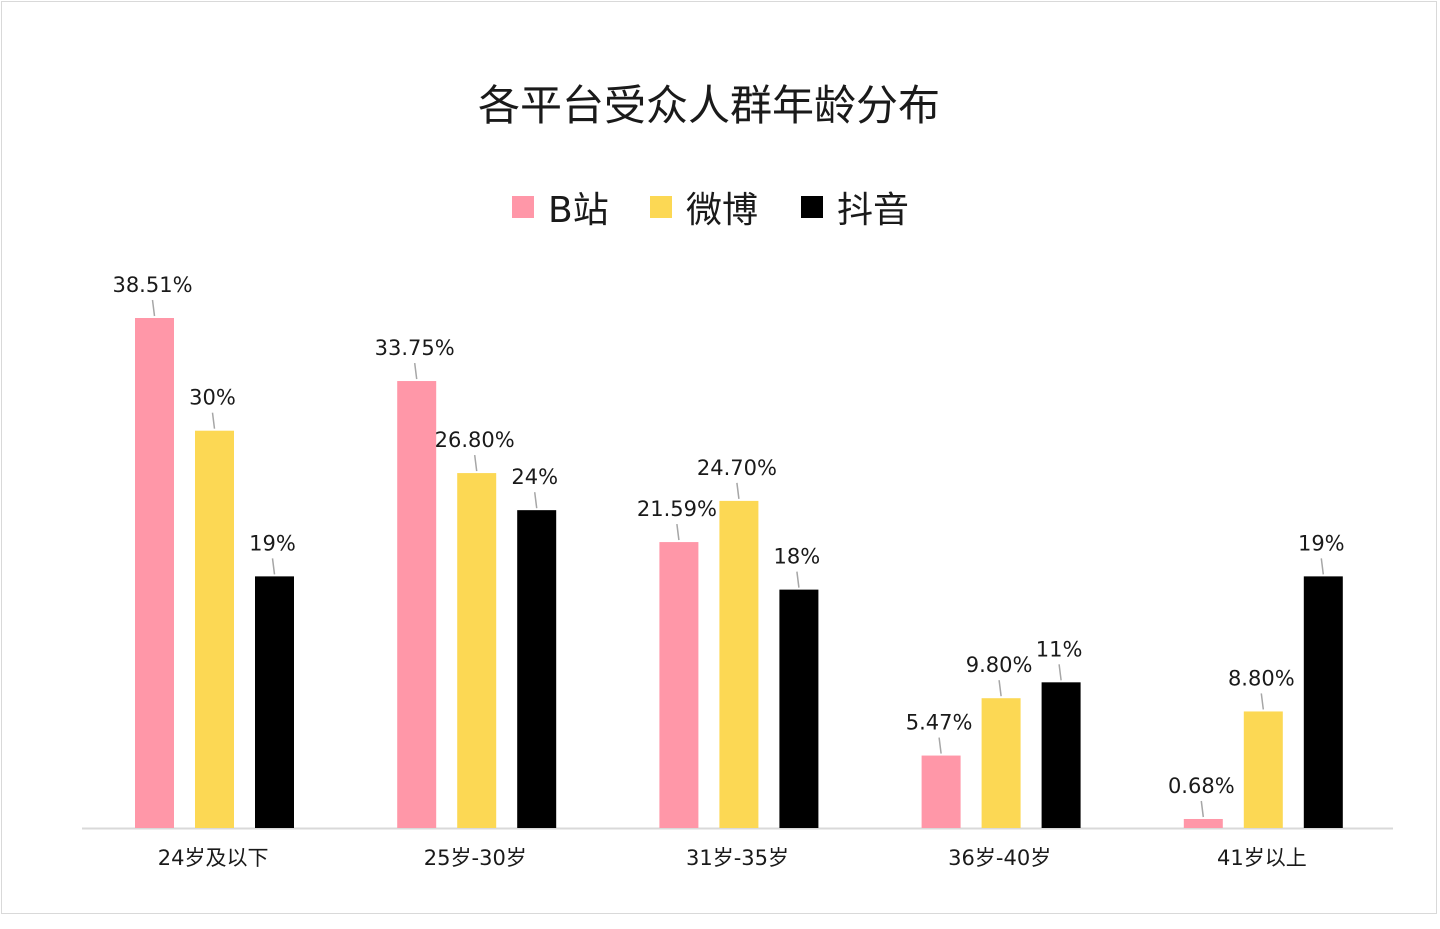 The height and width of the screenshot is (929, 1440). I want to click on legend-item-douyin: 抖音, so click(855, 210).